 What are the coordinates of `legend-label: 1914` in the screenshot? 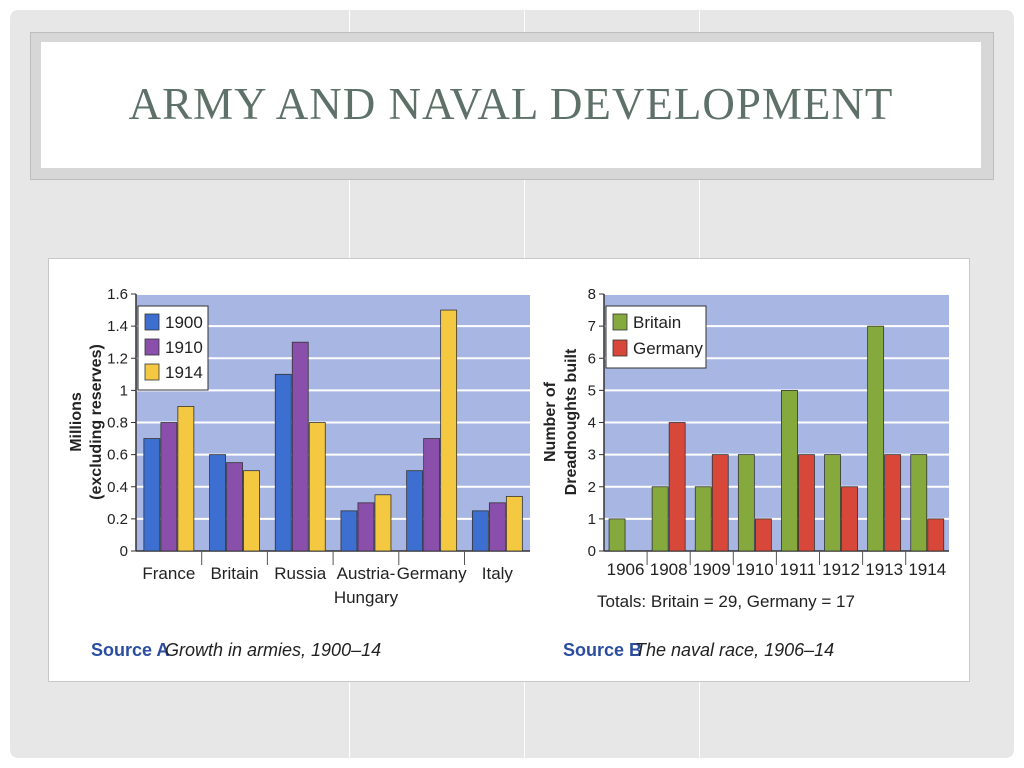 It's located at (184, 372).